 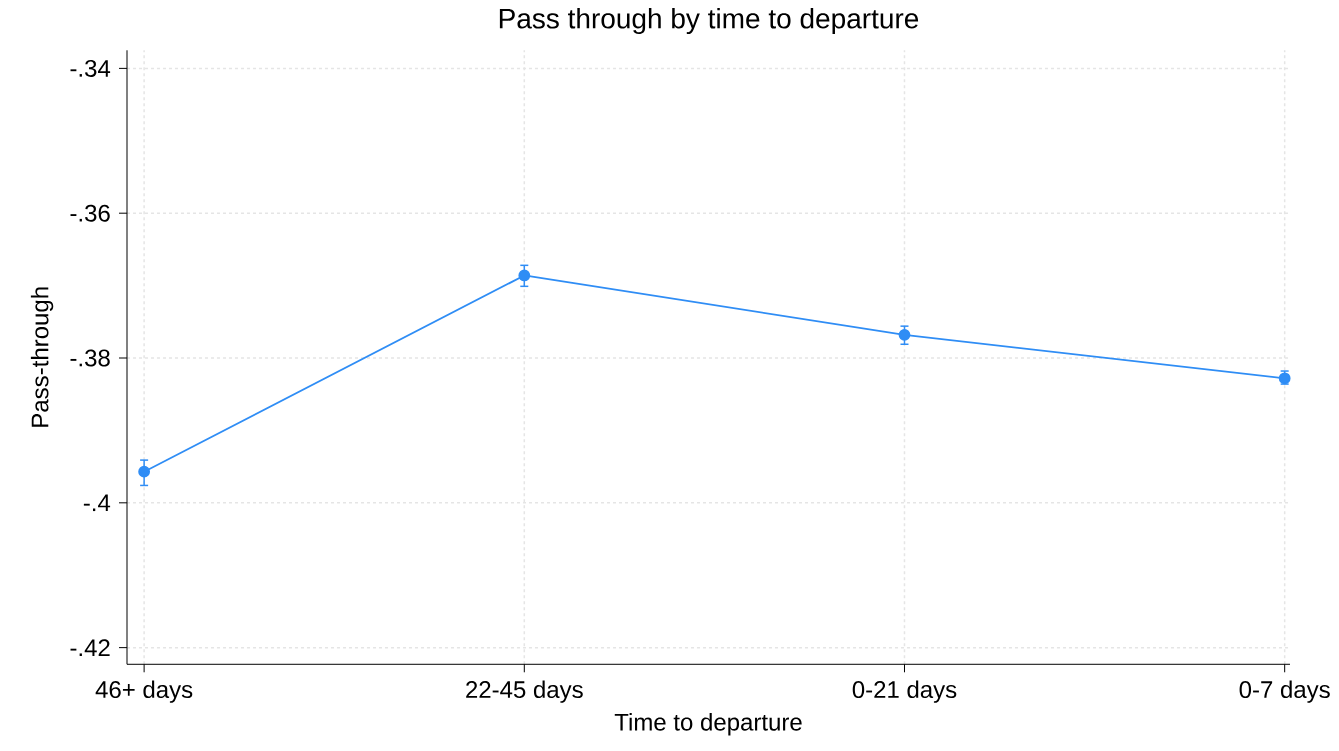 I want to click on y-tick-label: -.34, so click(x=90, y=68).